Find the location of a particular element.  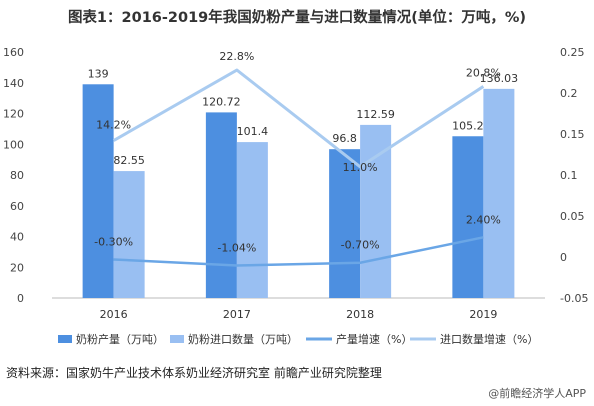

legend-label: 产量增速（%） is located at coordinates (374, 339).